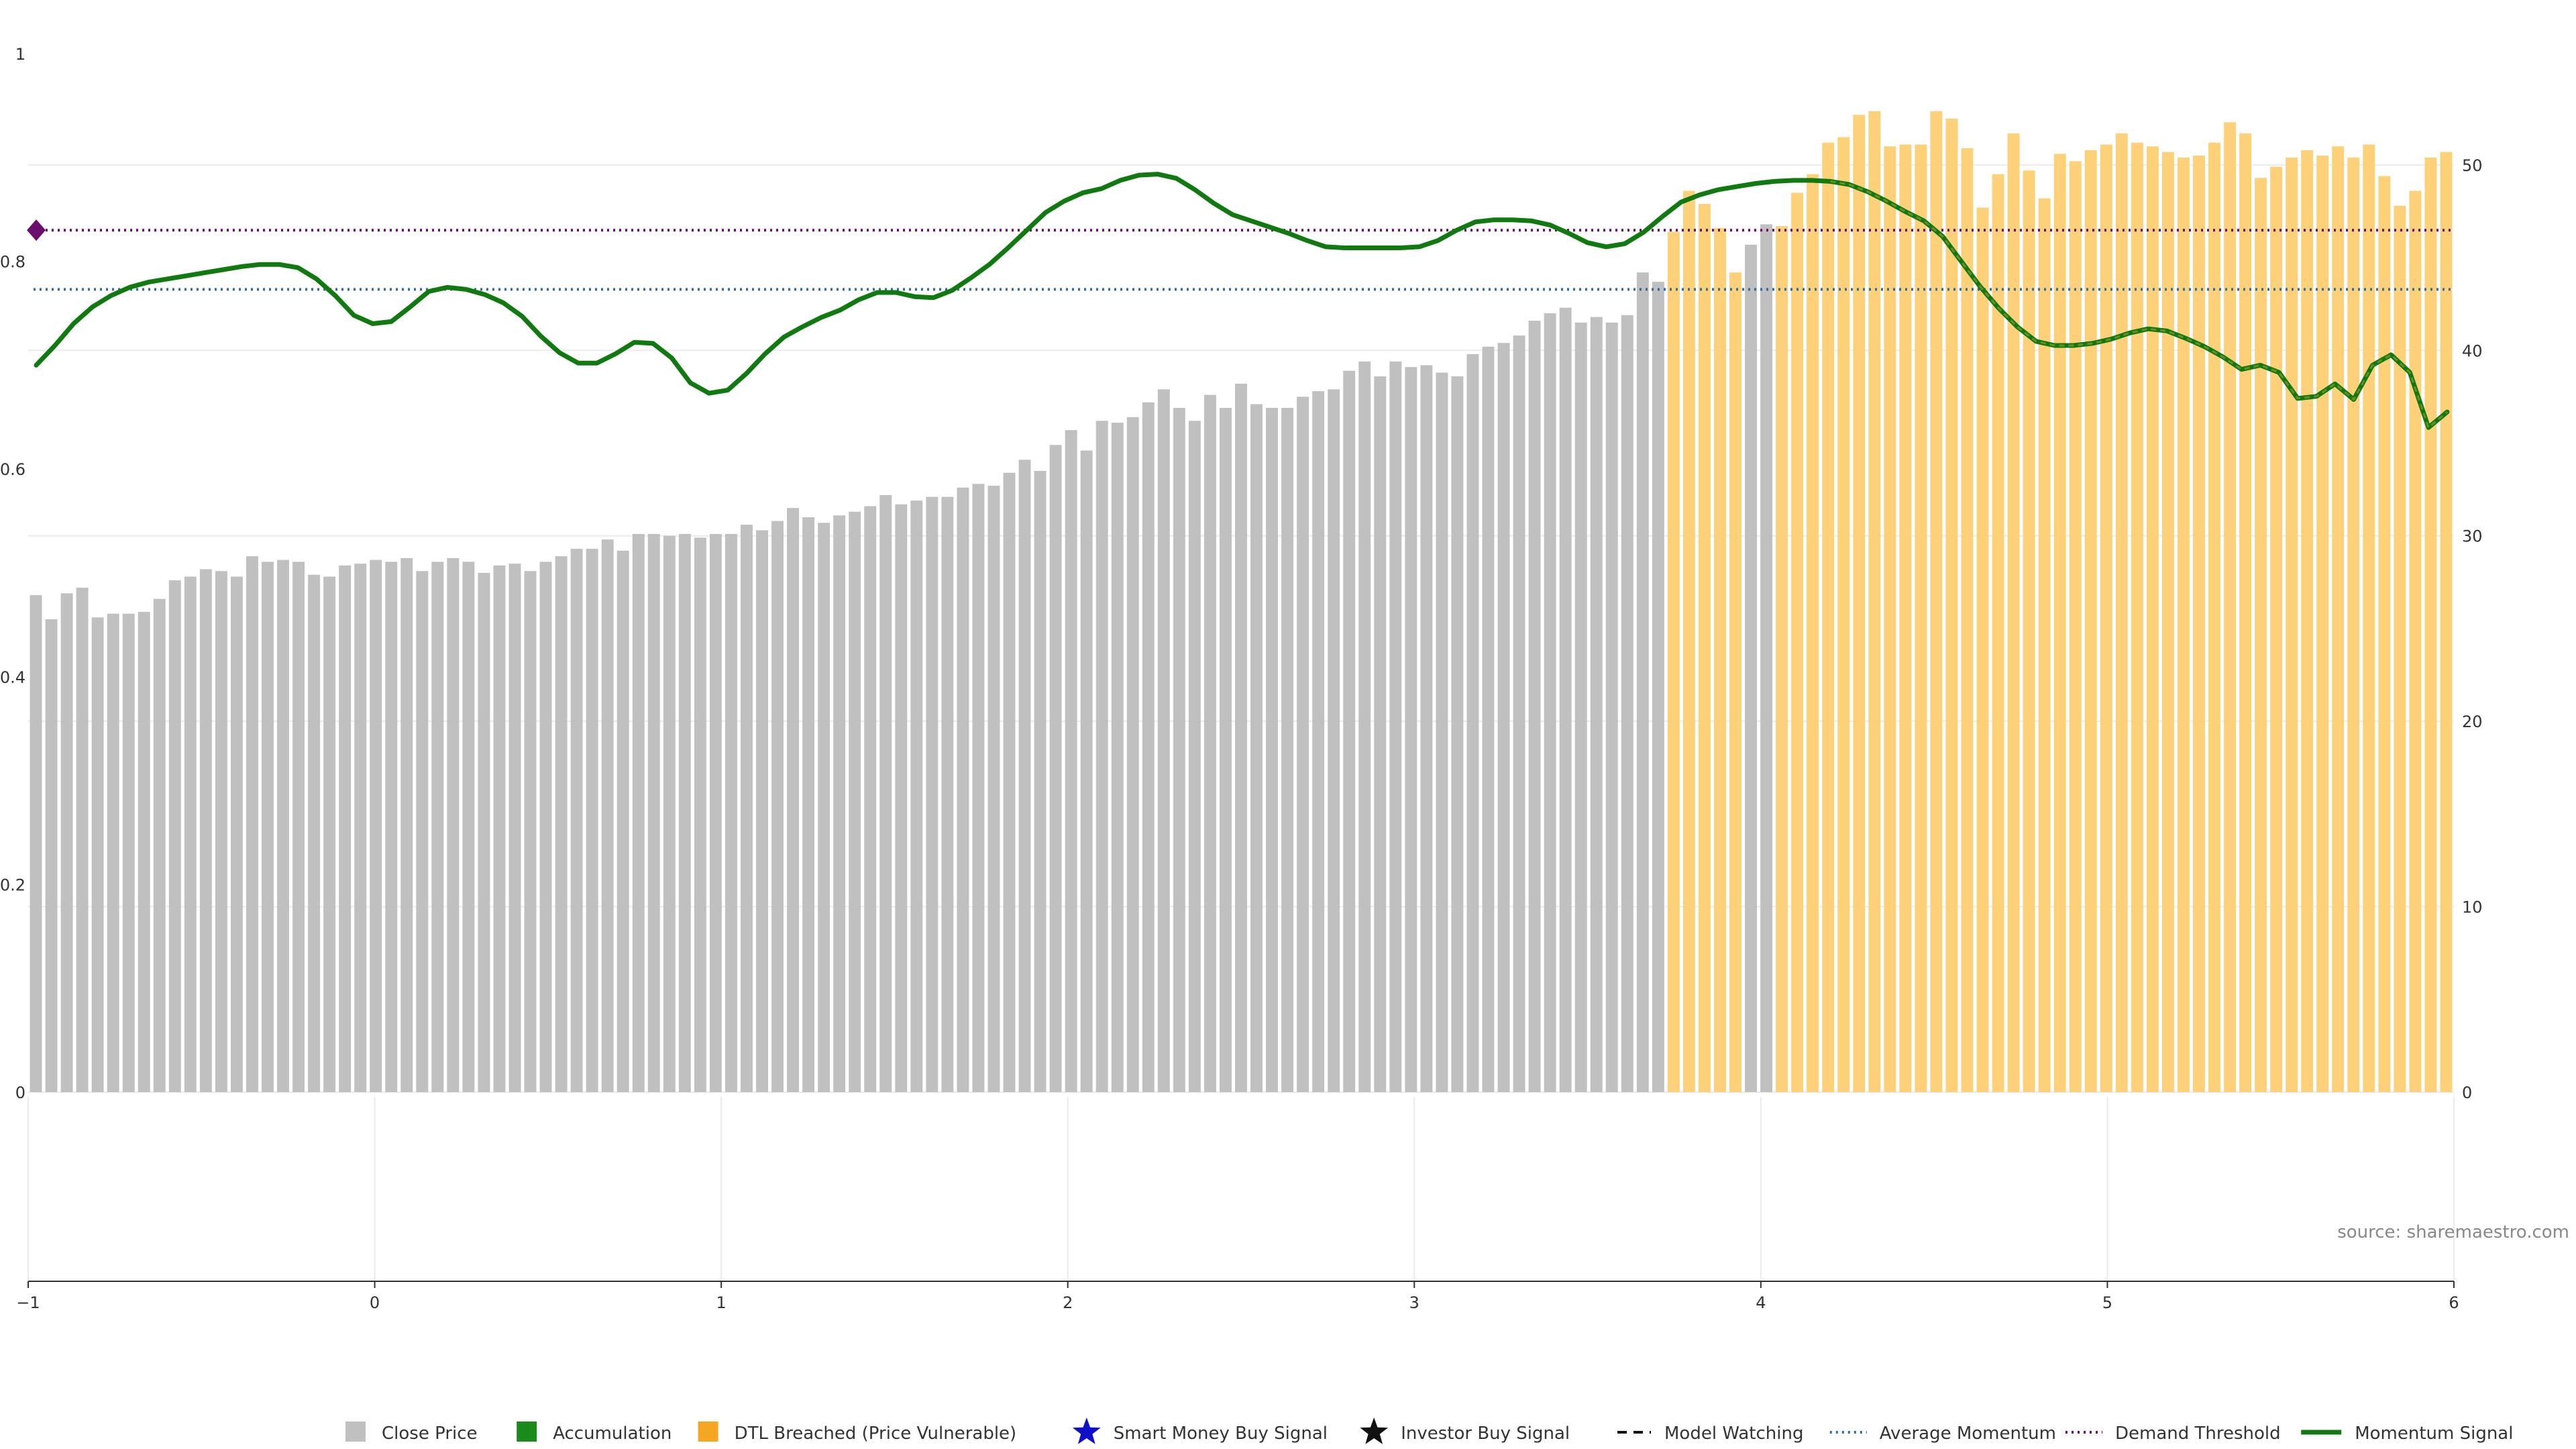  What do you see at coordinates (12, 262) in the screenshot?
I see `left-axis-tick-label: 0.8` at bounding box center [12, 262].